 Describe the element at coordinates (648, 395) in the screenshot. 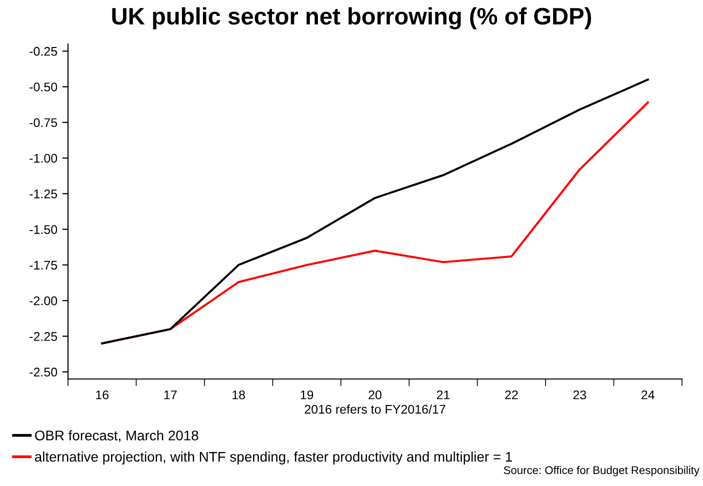

I see `x-tick-label: 24` at that location.